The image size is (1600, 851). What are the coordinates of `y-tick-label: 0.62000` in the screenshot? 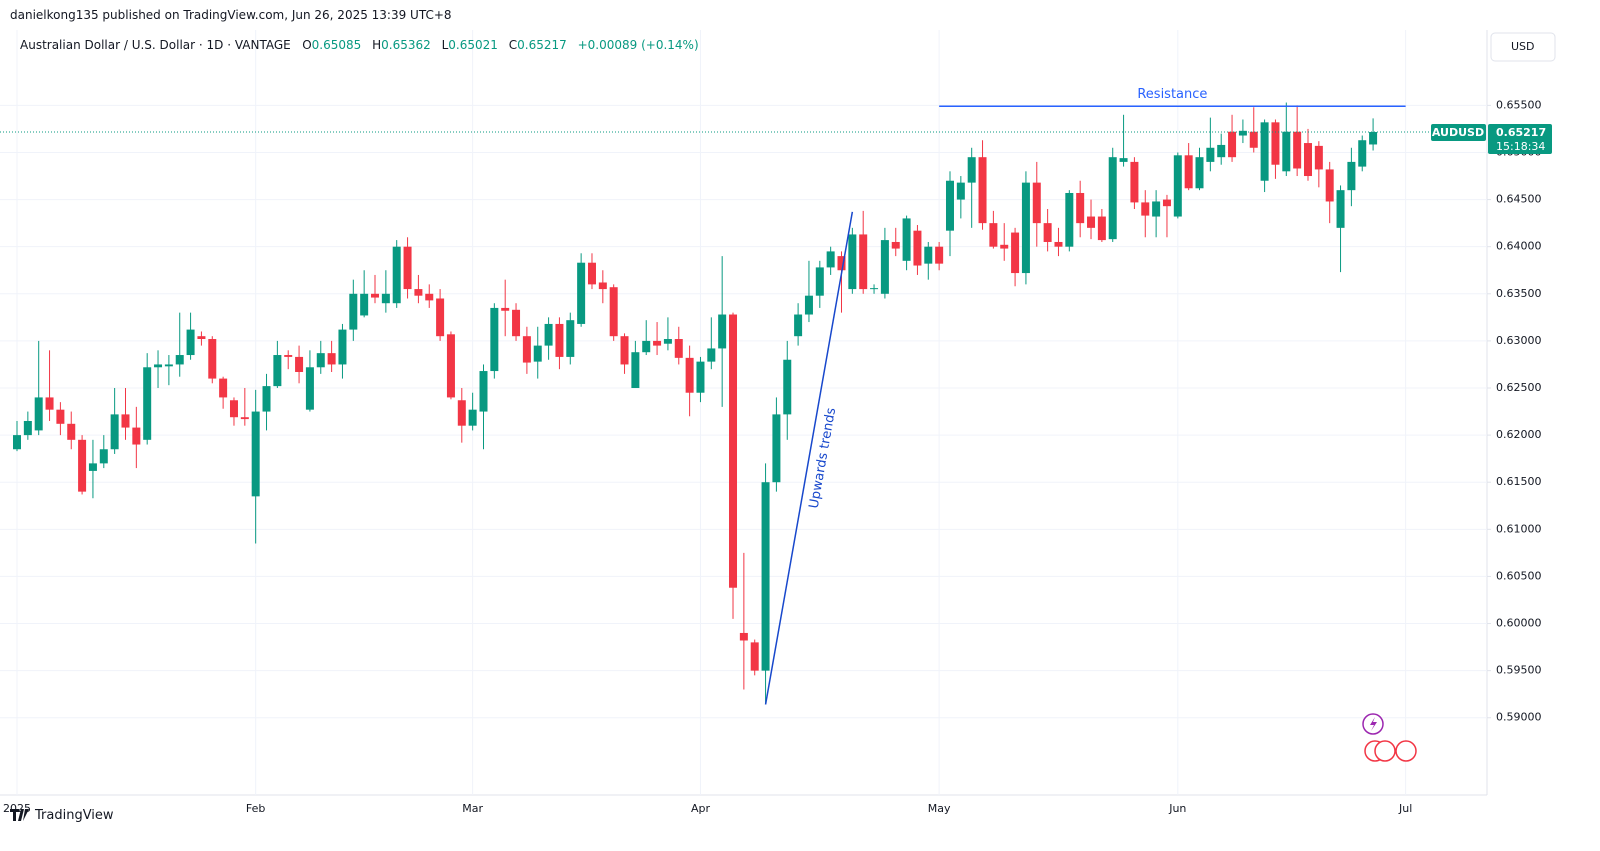 It's located at (1519, 434).